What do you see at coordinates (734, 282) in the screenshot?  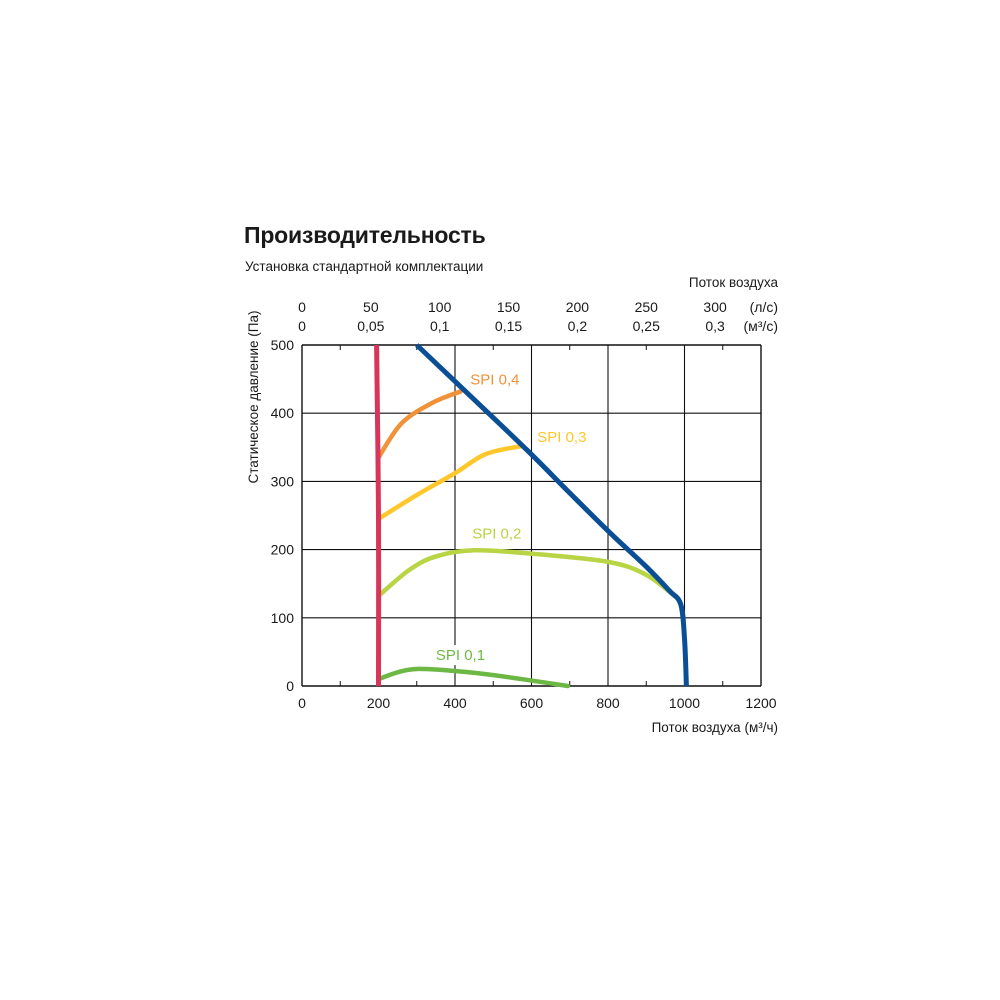 I see `top-axis-label: Поток воздуха` at bounding box center [734, 282].